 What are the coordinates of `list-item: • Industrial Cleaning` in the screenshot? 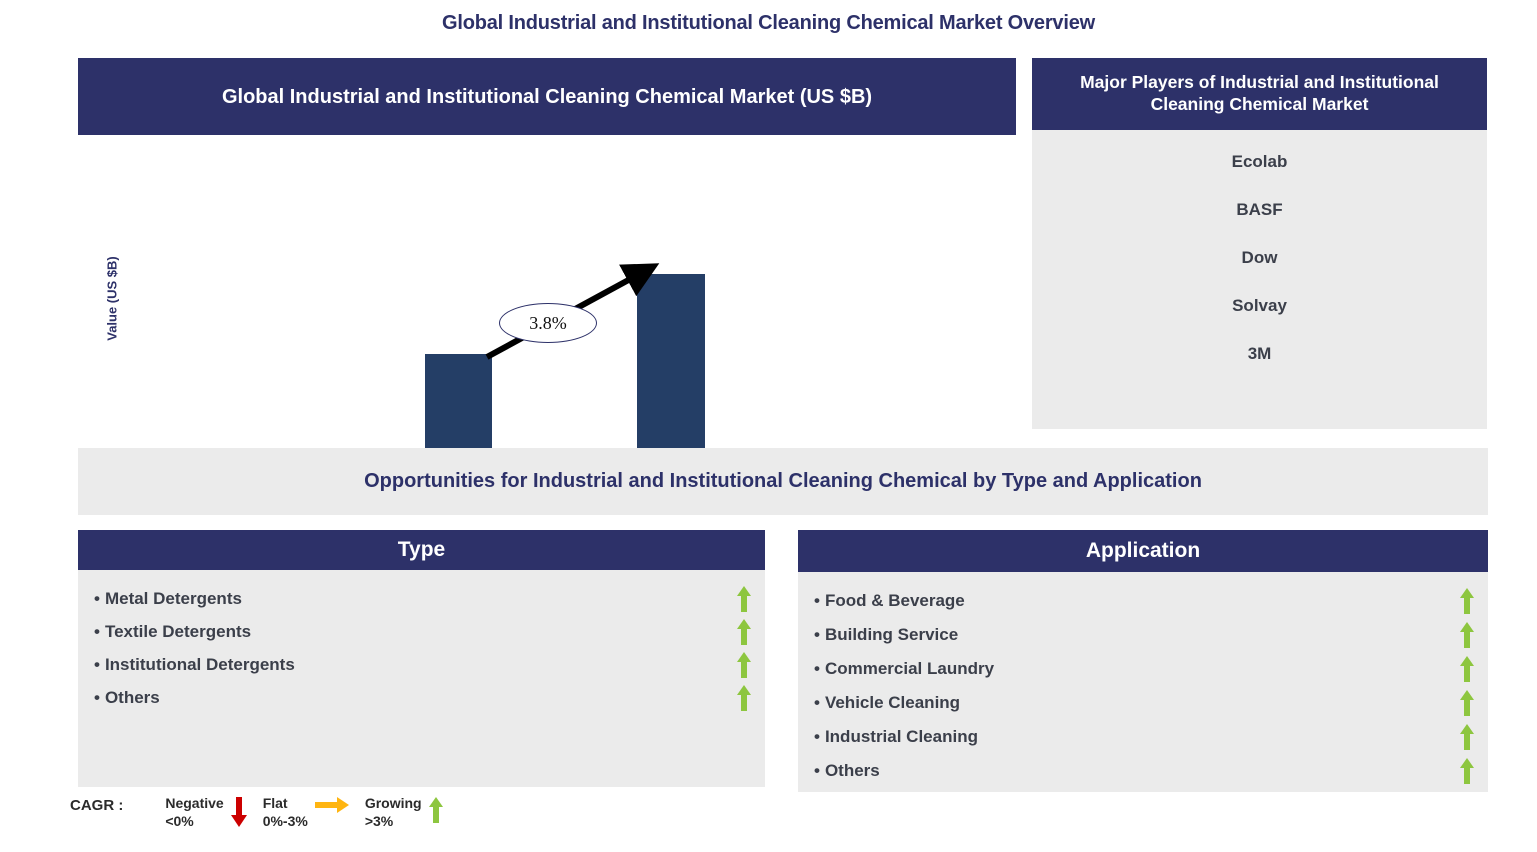 It's located at (1144, 737).